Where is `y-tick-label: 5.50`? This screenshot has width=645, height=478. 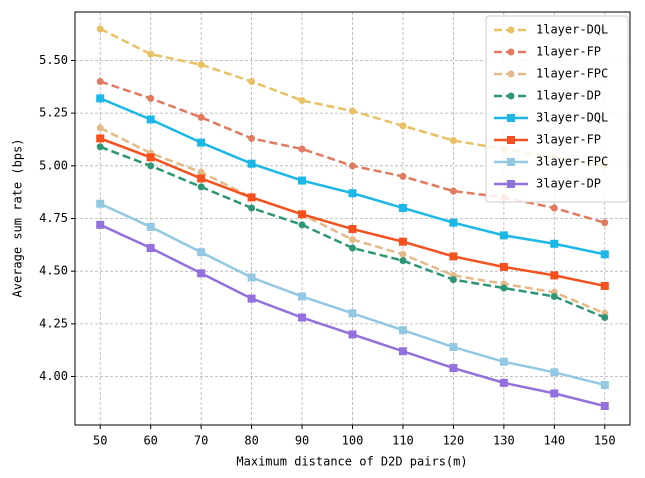
y-tick-label: 5.50 is located at coordinates (53, 60).